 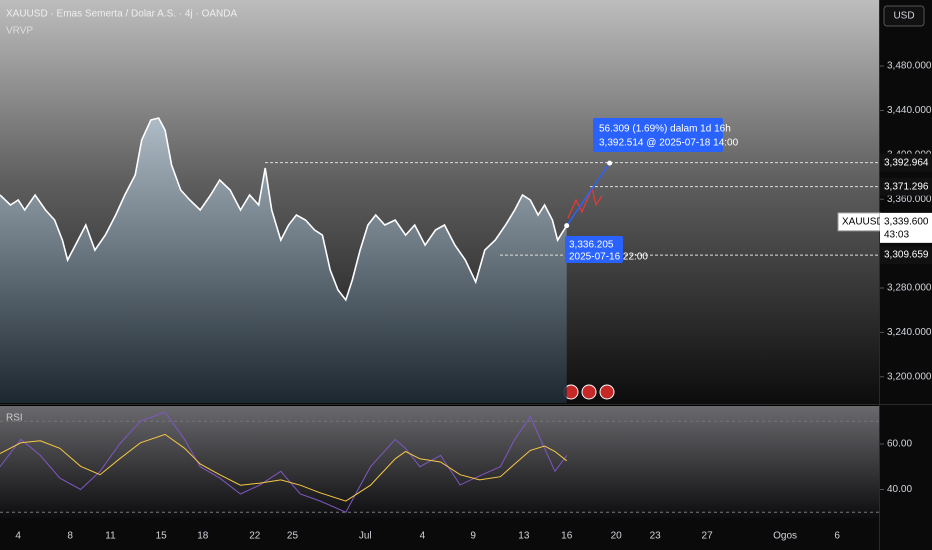 What do you see at coordinates (909, 376) in the screenshot?
I see `y-tick-label: 3,200.000` at bounding box center [909, 376].